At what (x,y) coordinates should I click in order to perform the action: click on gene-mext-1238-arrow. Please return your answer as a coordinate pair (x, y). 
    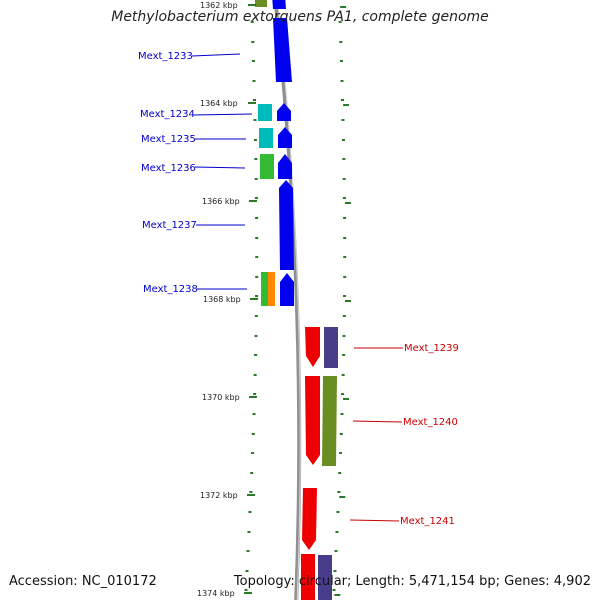
    Looking at the image, I should click on (287, 289).